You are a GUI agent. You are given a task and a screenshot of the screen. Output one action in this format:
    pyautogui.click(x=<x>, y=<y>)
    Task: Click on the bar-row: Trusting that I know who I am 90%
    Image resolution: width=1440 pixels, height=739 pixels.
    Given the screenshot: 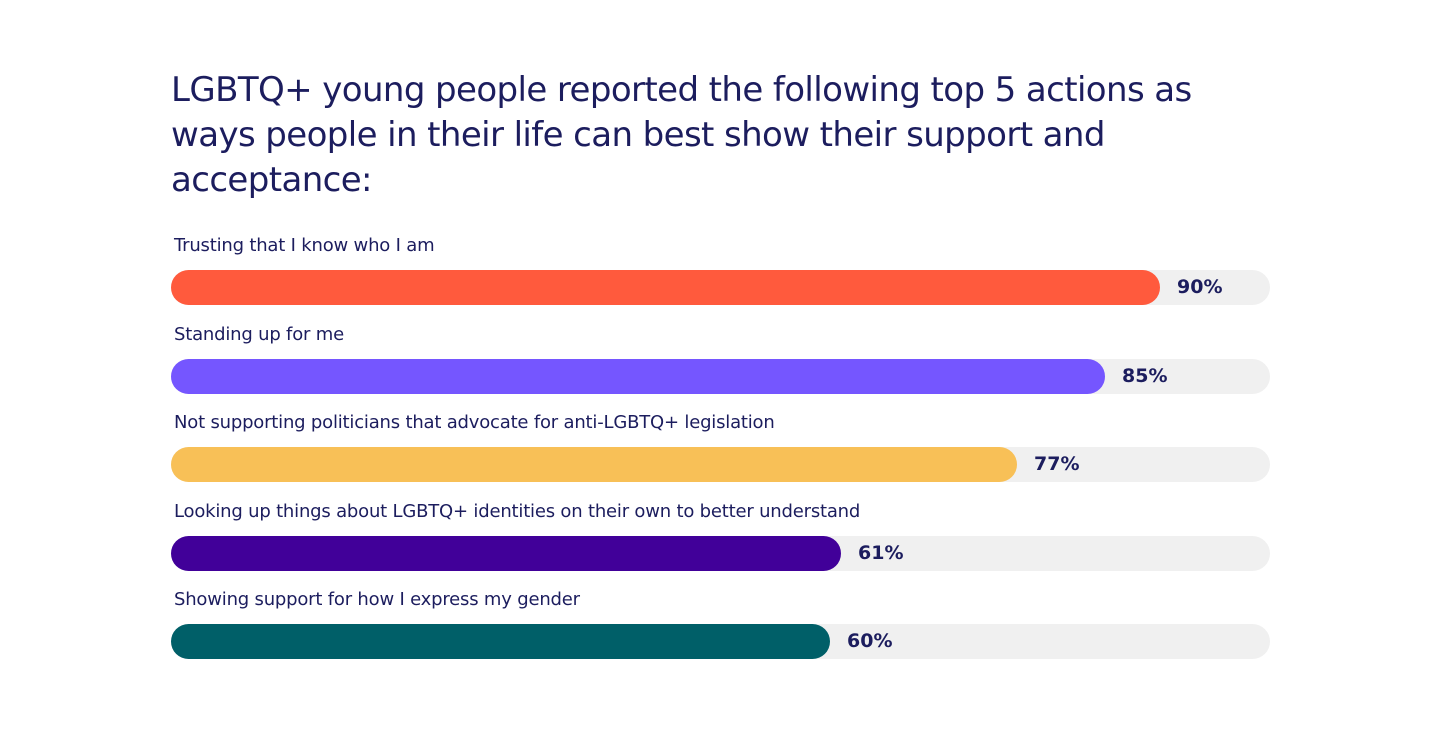 What is the action you would take?
    pyautogui.click(x=720, y=277)
    